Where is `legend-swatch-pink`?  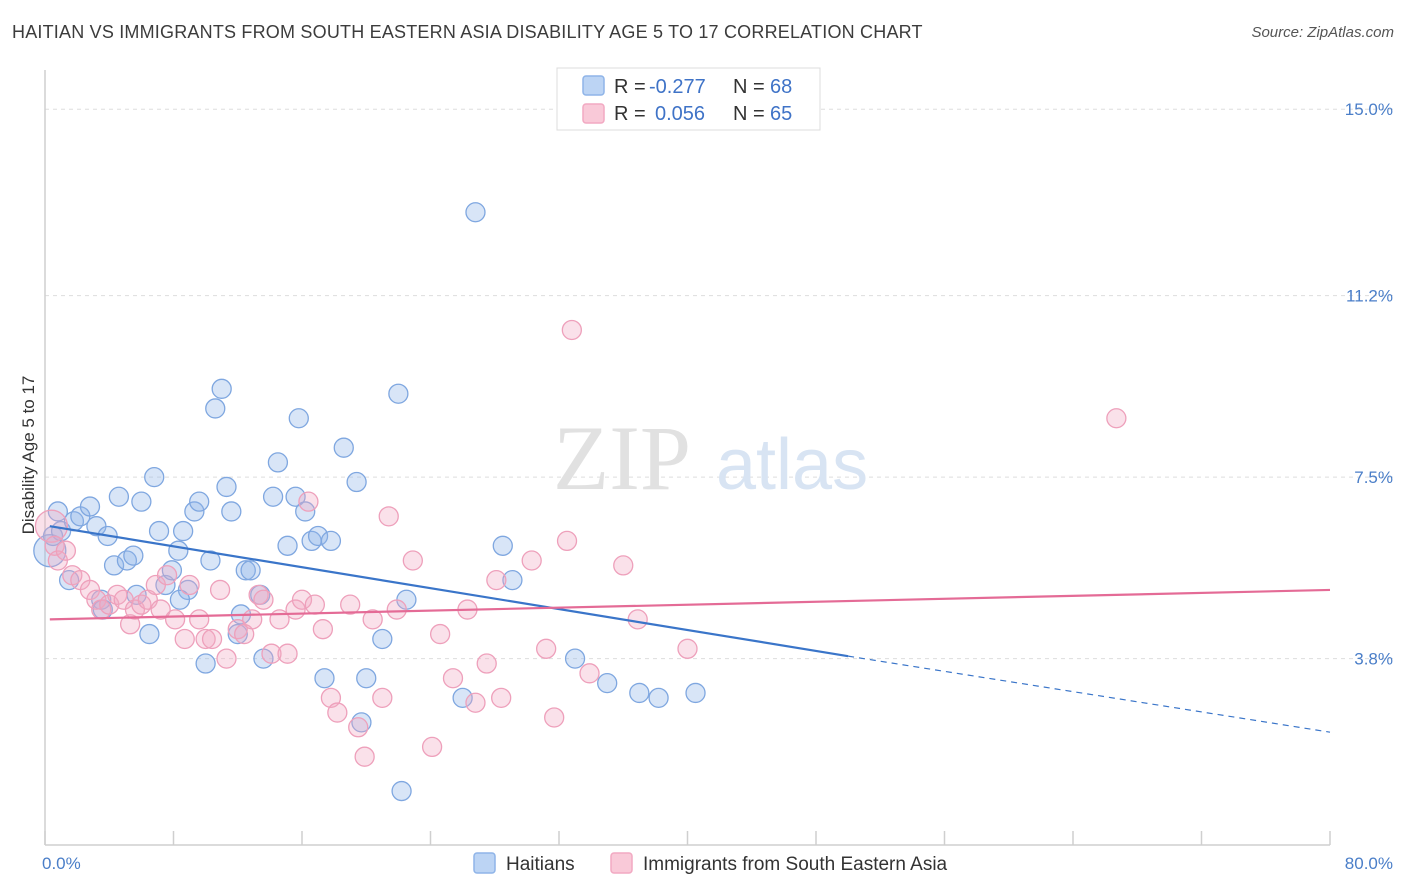
legend-swatch-pink is located at coordinates (593, 113).